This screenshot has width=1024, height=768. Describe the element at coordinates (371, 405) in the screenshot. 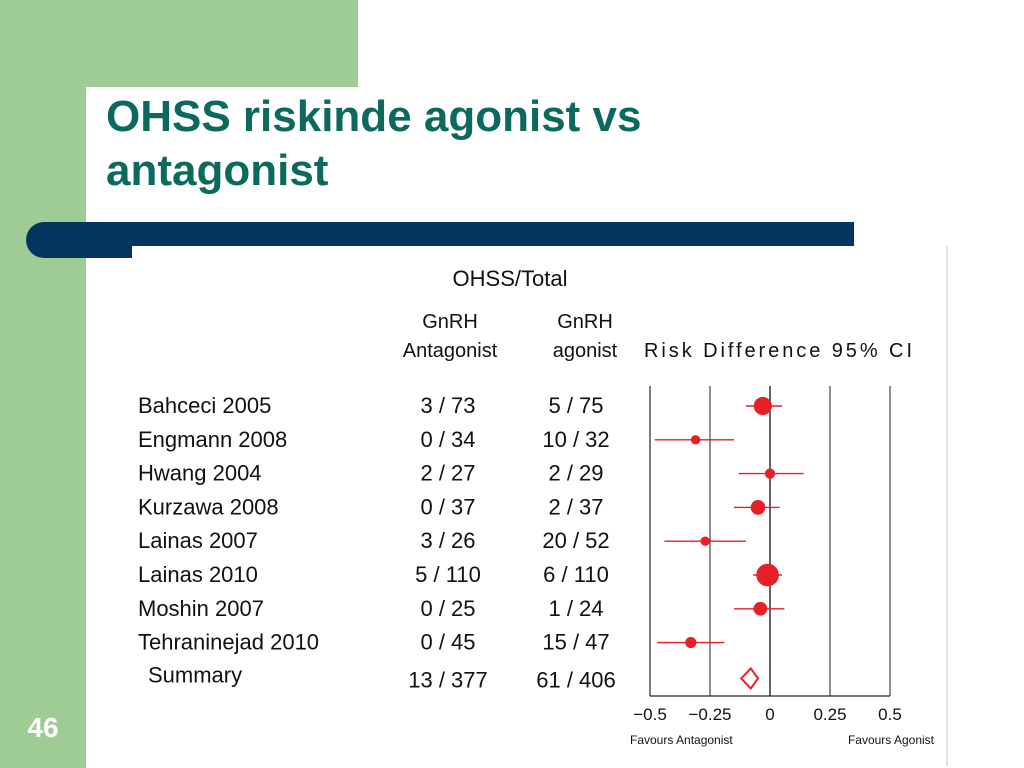

I see `study-row: Bahceci 2005 3 / 73 5 / 75` at that location.